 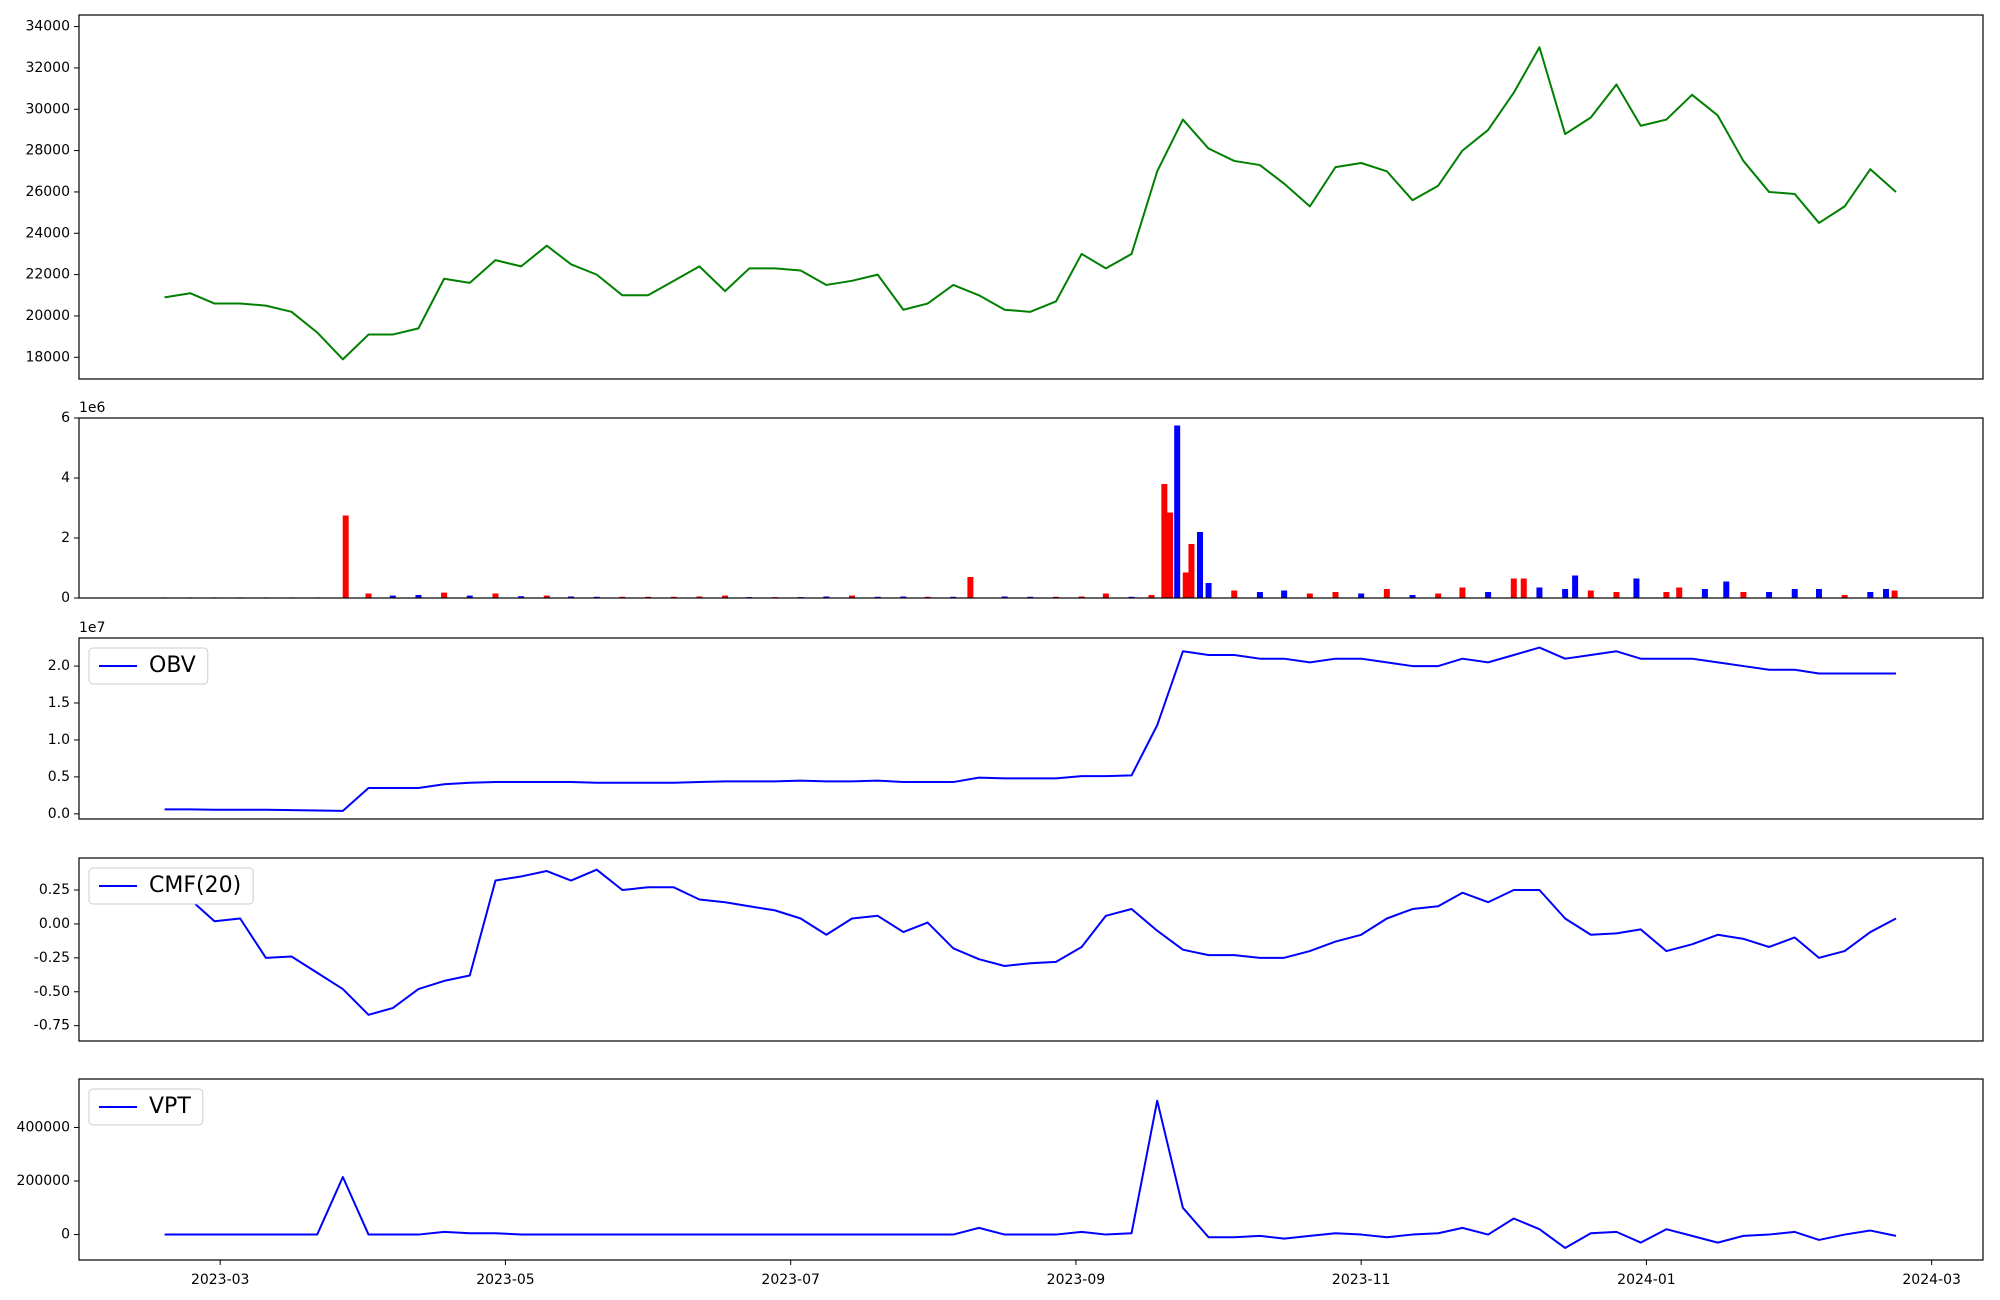 What do you see at coordinates (47, 27) in the screenshot?
I see `y-tick-label: 34000` at bounding box center [47, 27].